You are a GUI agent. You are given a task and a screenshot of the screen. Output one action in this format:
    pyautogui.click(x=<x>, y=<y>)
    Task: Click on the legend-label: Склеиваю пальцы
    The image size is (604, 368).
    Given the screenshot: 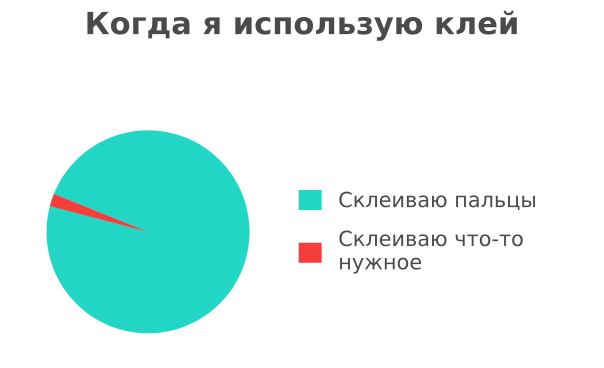 What is the action you would take?
    pyautogui.click(x=437, y=201)
    